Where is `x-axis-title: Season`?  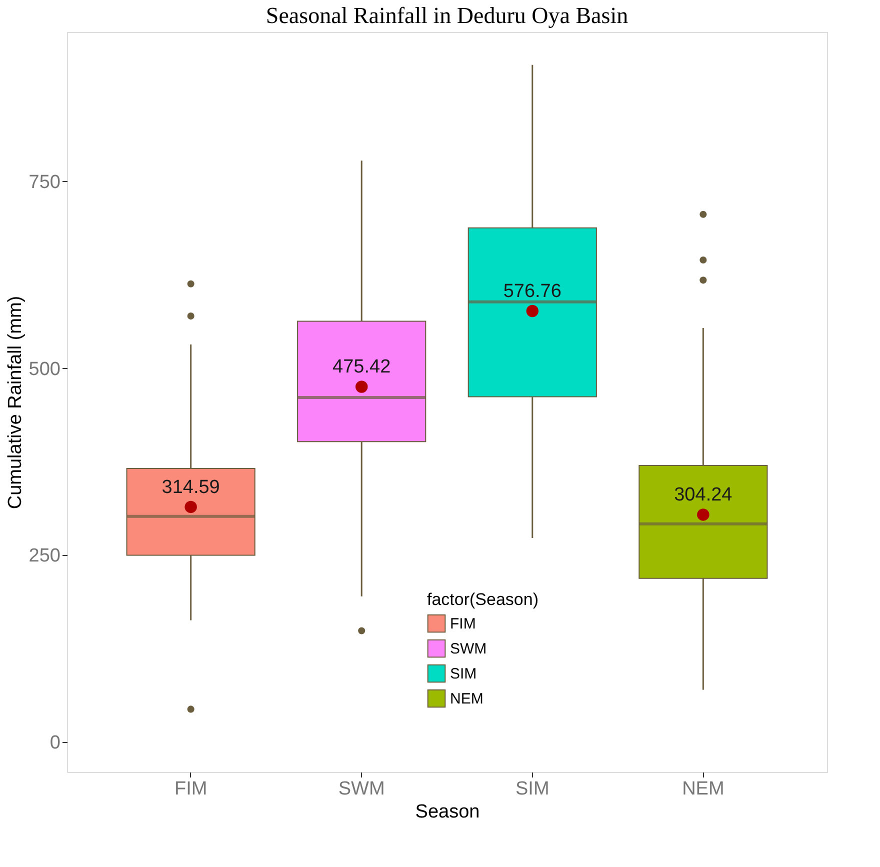
x-axis-title: Season is located at coordinates (447, 812).